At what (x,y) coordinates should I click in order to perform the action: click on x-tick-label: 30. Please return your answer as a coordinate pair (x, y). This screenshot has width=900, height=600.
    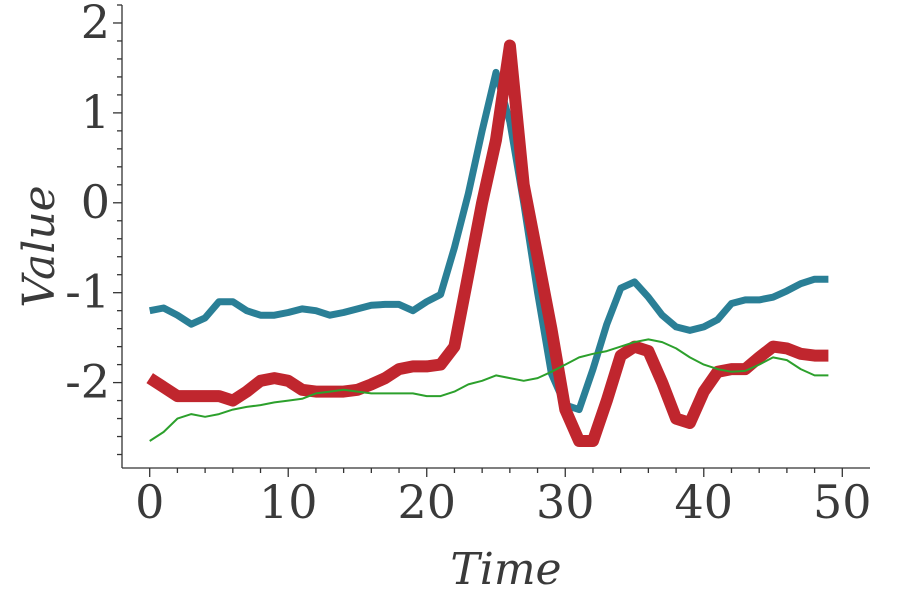
    Looking at the image, I should click on (565, 502).